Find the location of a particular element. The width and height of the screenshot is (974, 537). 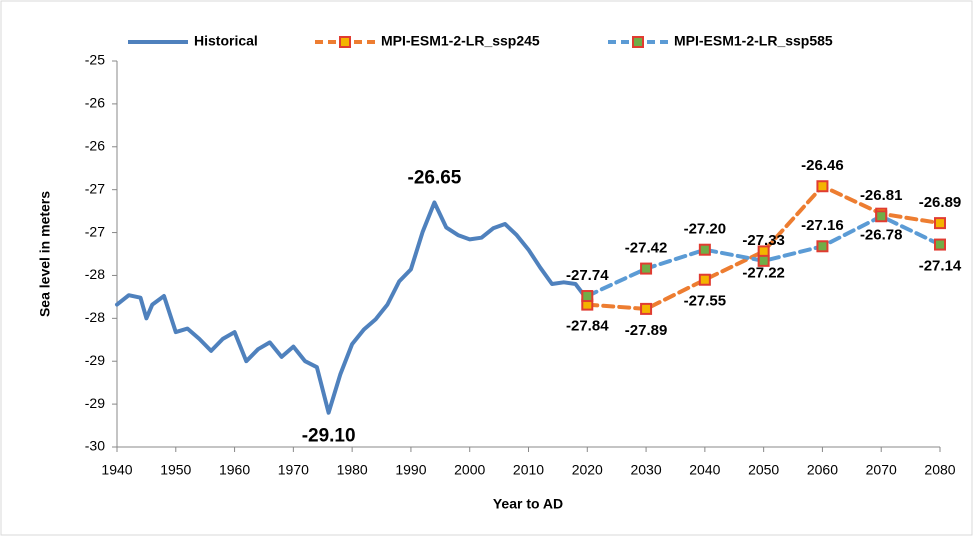

x-axis-title: Year to AD is located at coordinates (528, 504).